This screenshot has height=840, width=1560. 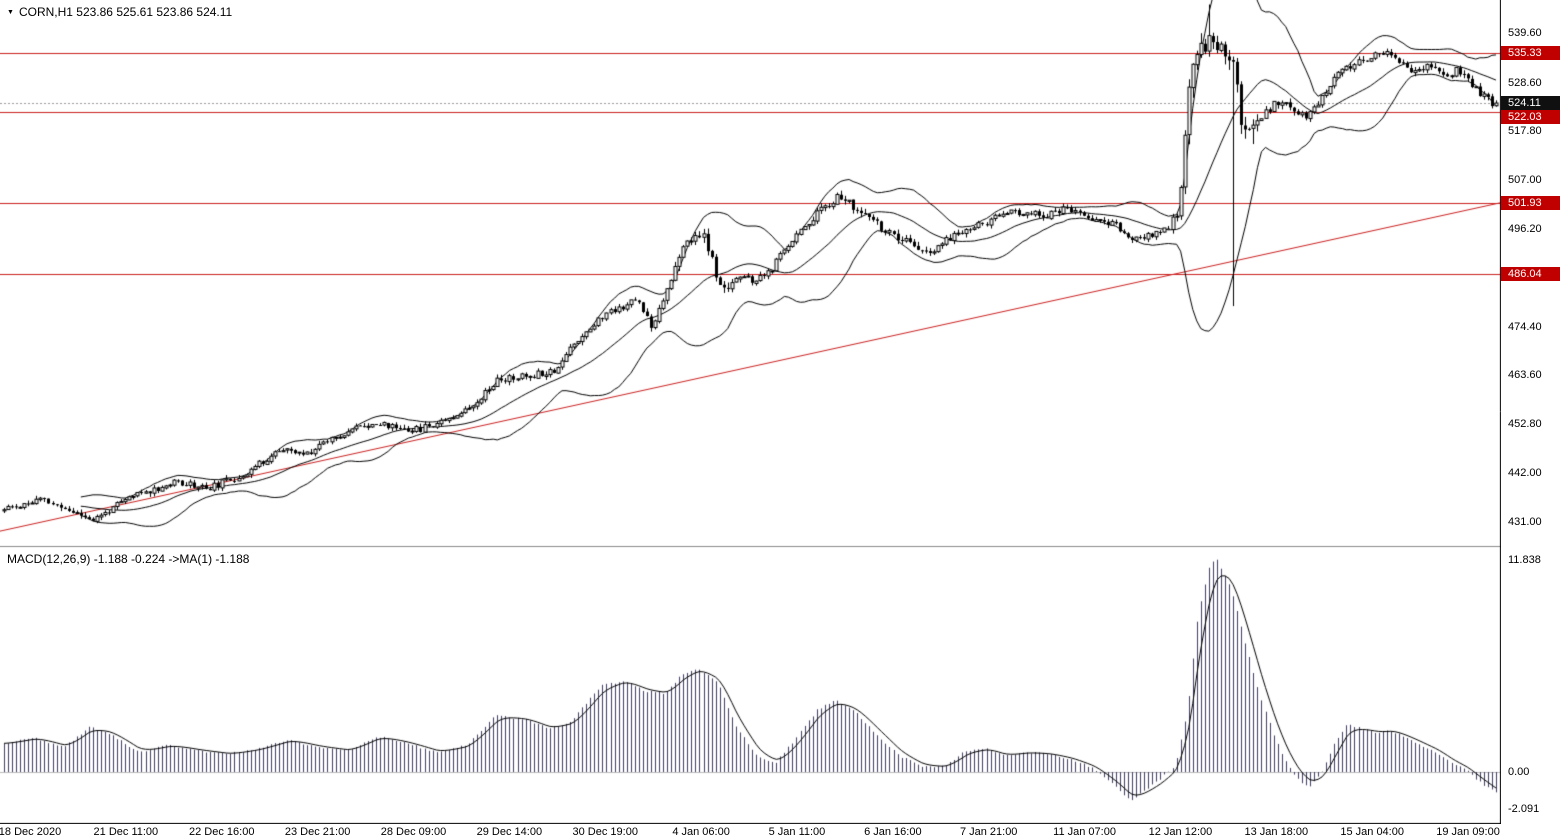 I want to click on price-tick-label: 474.40, so click(x=1525, y=326).